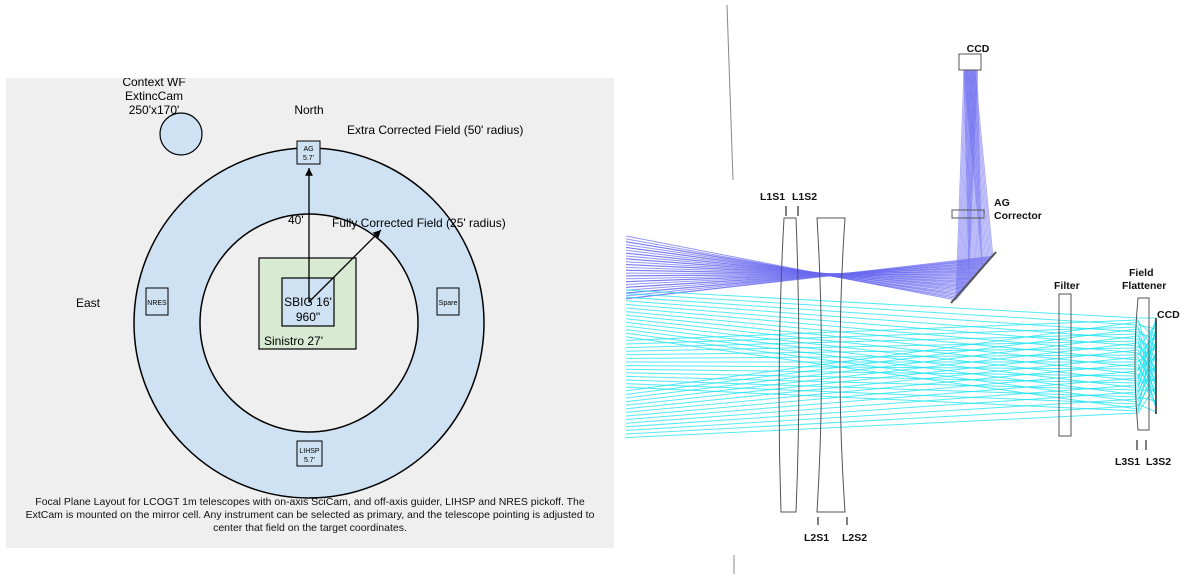  I want to click on lihsp-box, so click(309, 453).